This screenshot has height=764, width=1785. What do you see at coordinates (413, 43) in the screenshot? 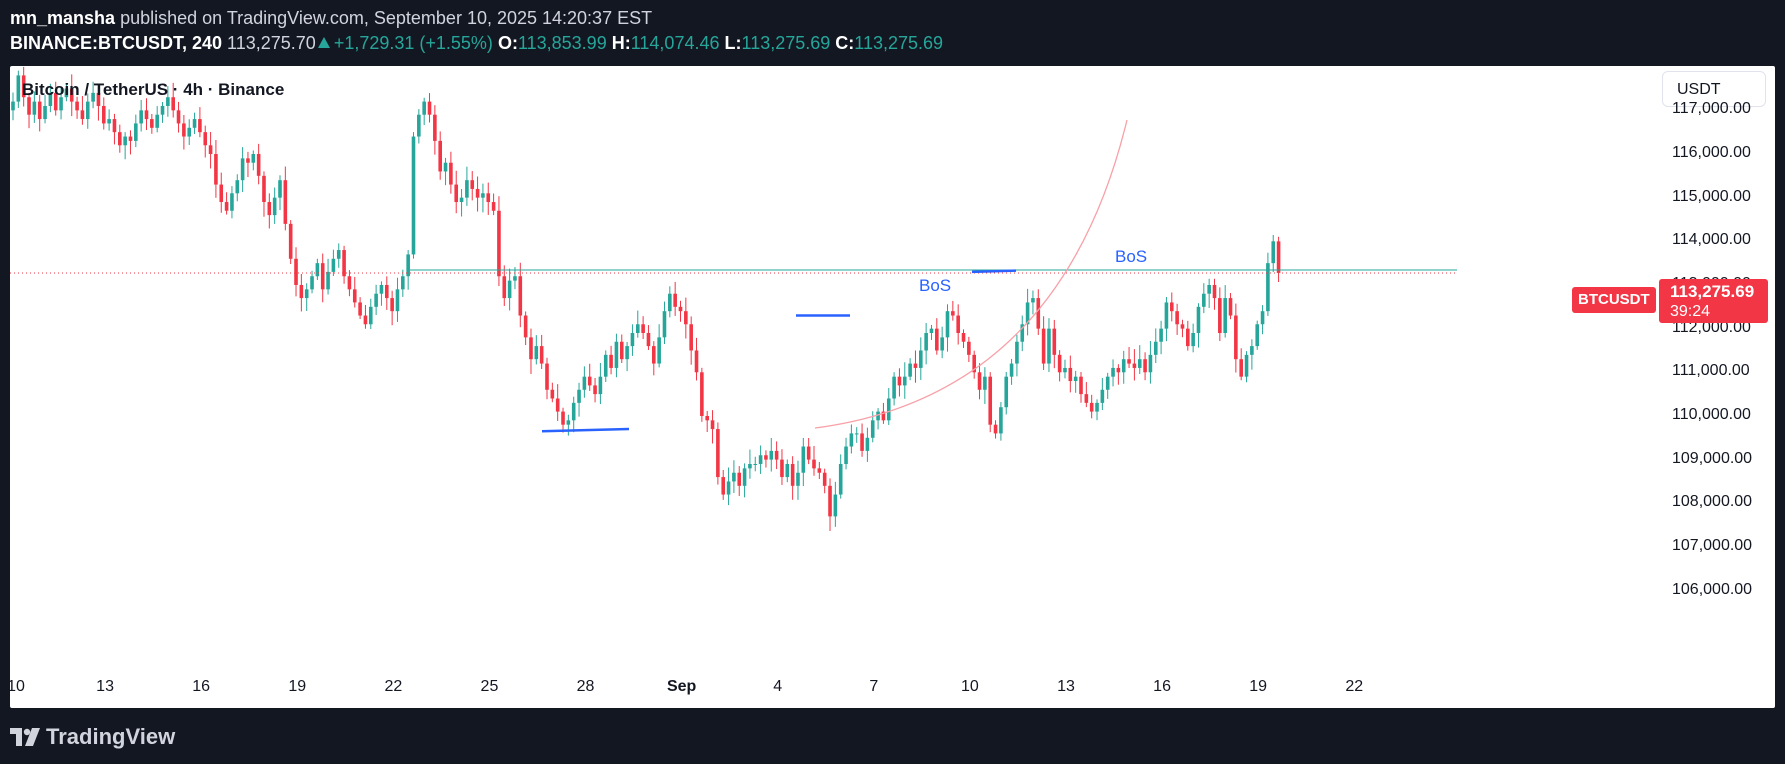
I see `price-change: +1,729.31 (+1.55%)` at bounding box center [413, 43].